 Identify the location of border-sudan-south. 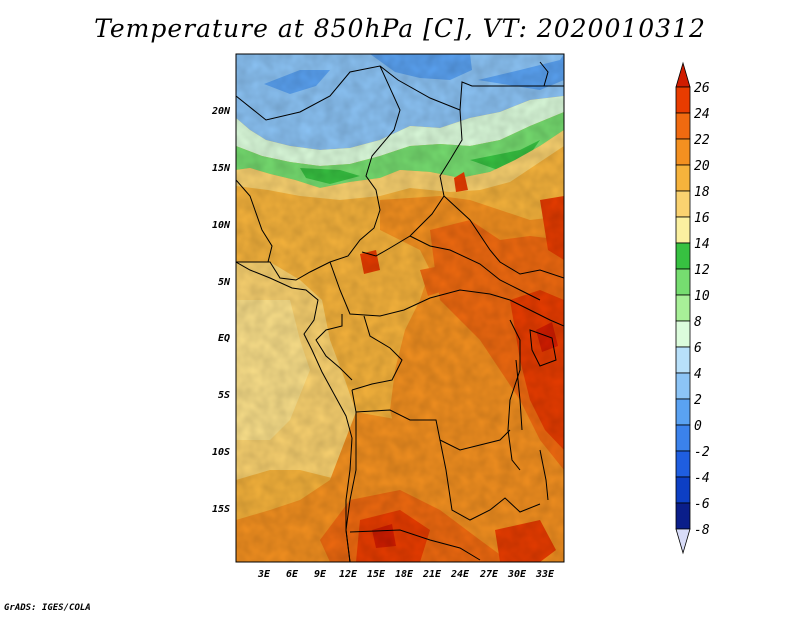
(503, 237).